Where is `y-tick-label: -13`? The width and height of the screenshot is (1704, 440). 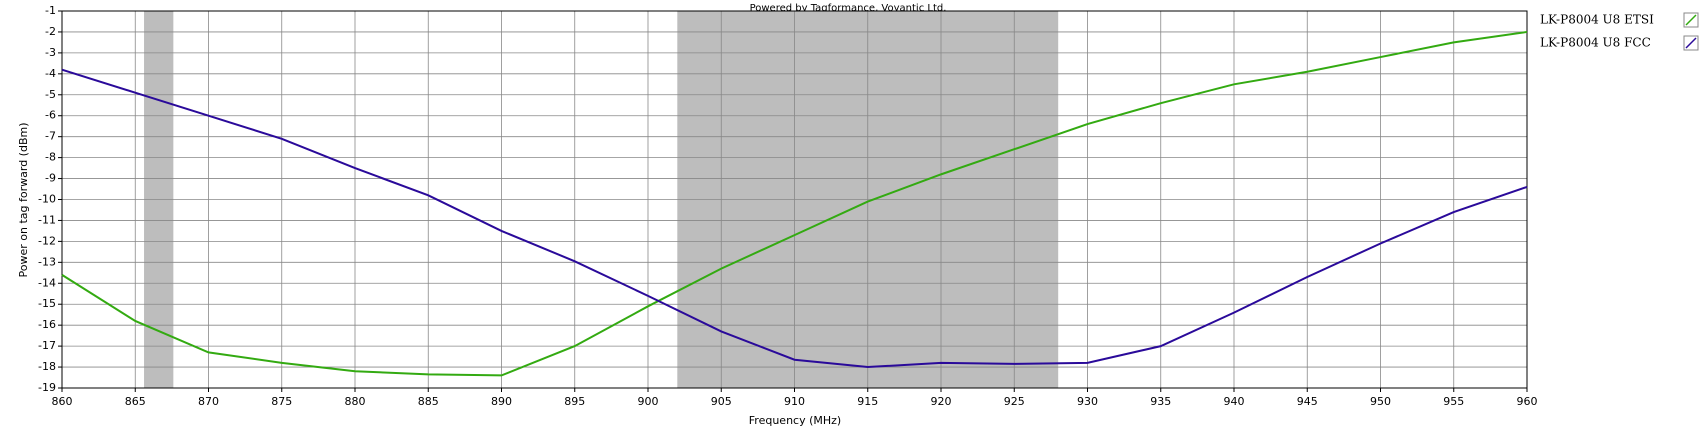
y-tick-label: -13 is located at coordinates (47, 261).